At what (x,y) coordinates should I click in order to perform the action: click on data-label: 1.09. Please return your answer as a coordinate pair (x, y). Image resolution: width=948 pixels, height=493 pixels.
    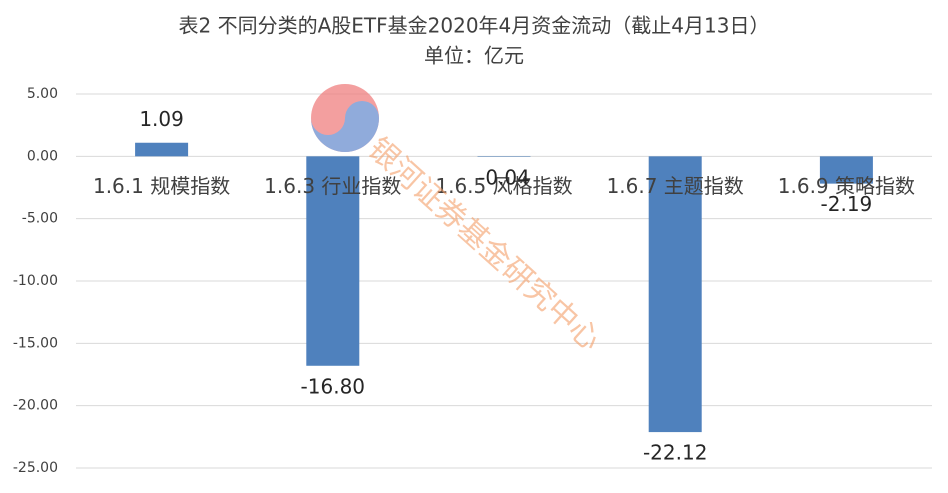
    Looking at the image, I should click on (161, 119).